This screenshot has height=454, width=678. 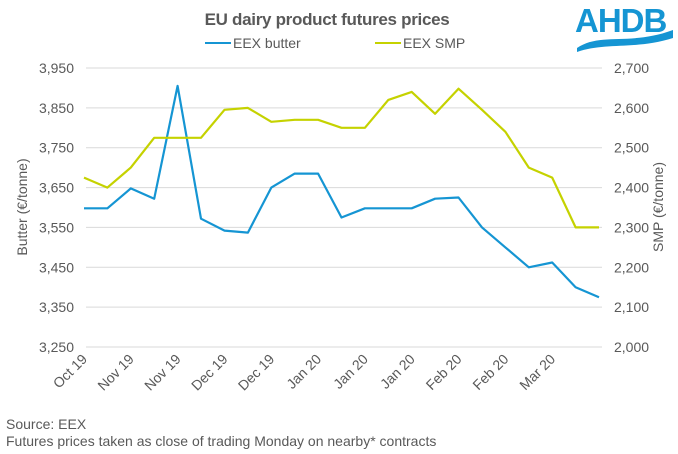 What do you see at coordinates (631, 347) in the screenshot?
I see `y-right-tick-label: 2,000` at bounding box center [631, 347].